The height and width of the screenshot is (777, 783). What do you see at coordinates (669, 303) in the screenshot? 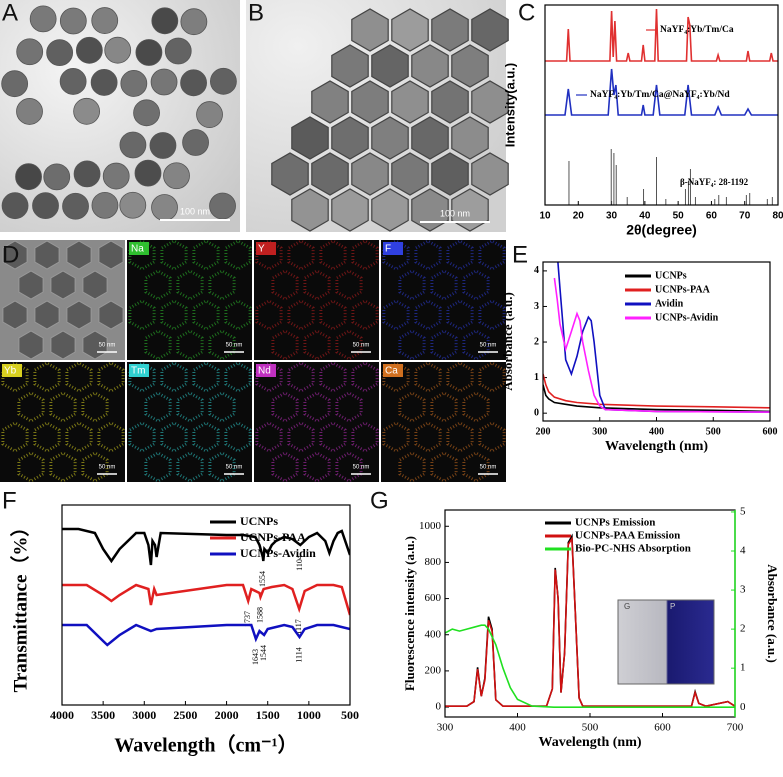
I see `legend-label: Avidin` at bounding box center [669, 303].